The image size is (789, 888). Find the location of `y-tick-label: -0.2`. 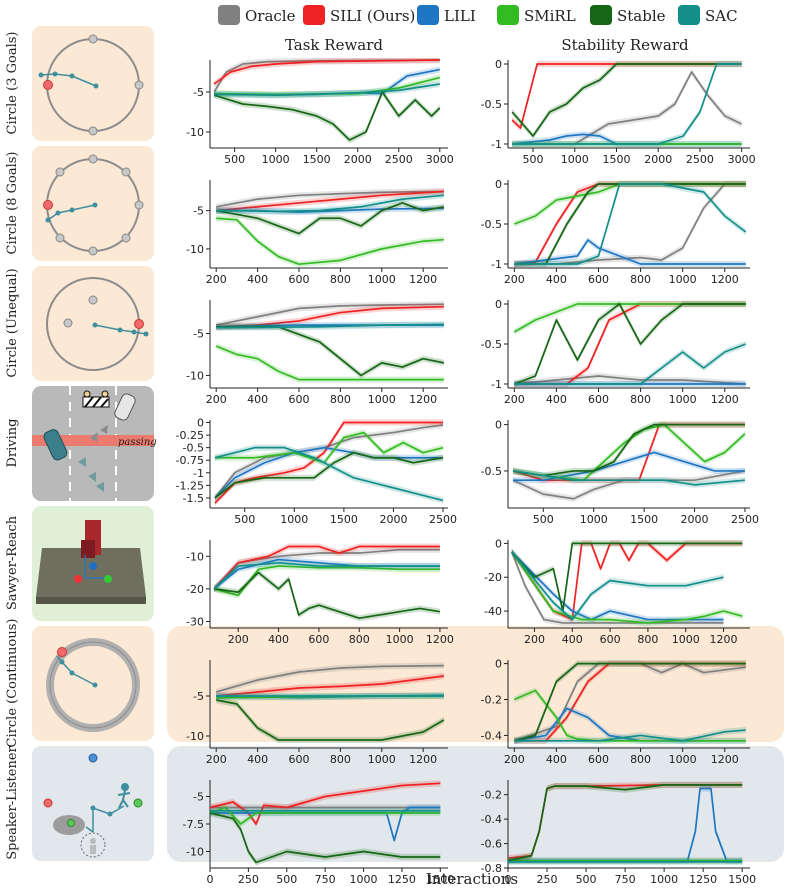

y-tick-label: -0.2 is located at coordinates (491, 700).